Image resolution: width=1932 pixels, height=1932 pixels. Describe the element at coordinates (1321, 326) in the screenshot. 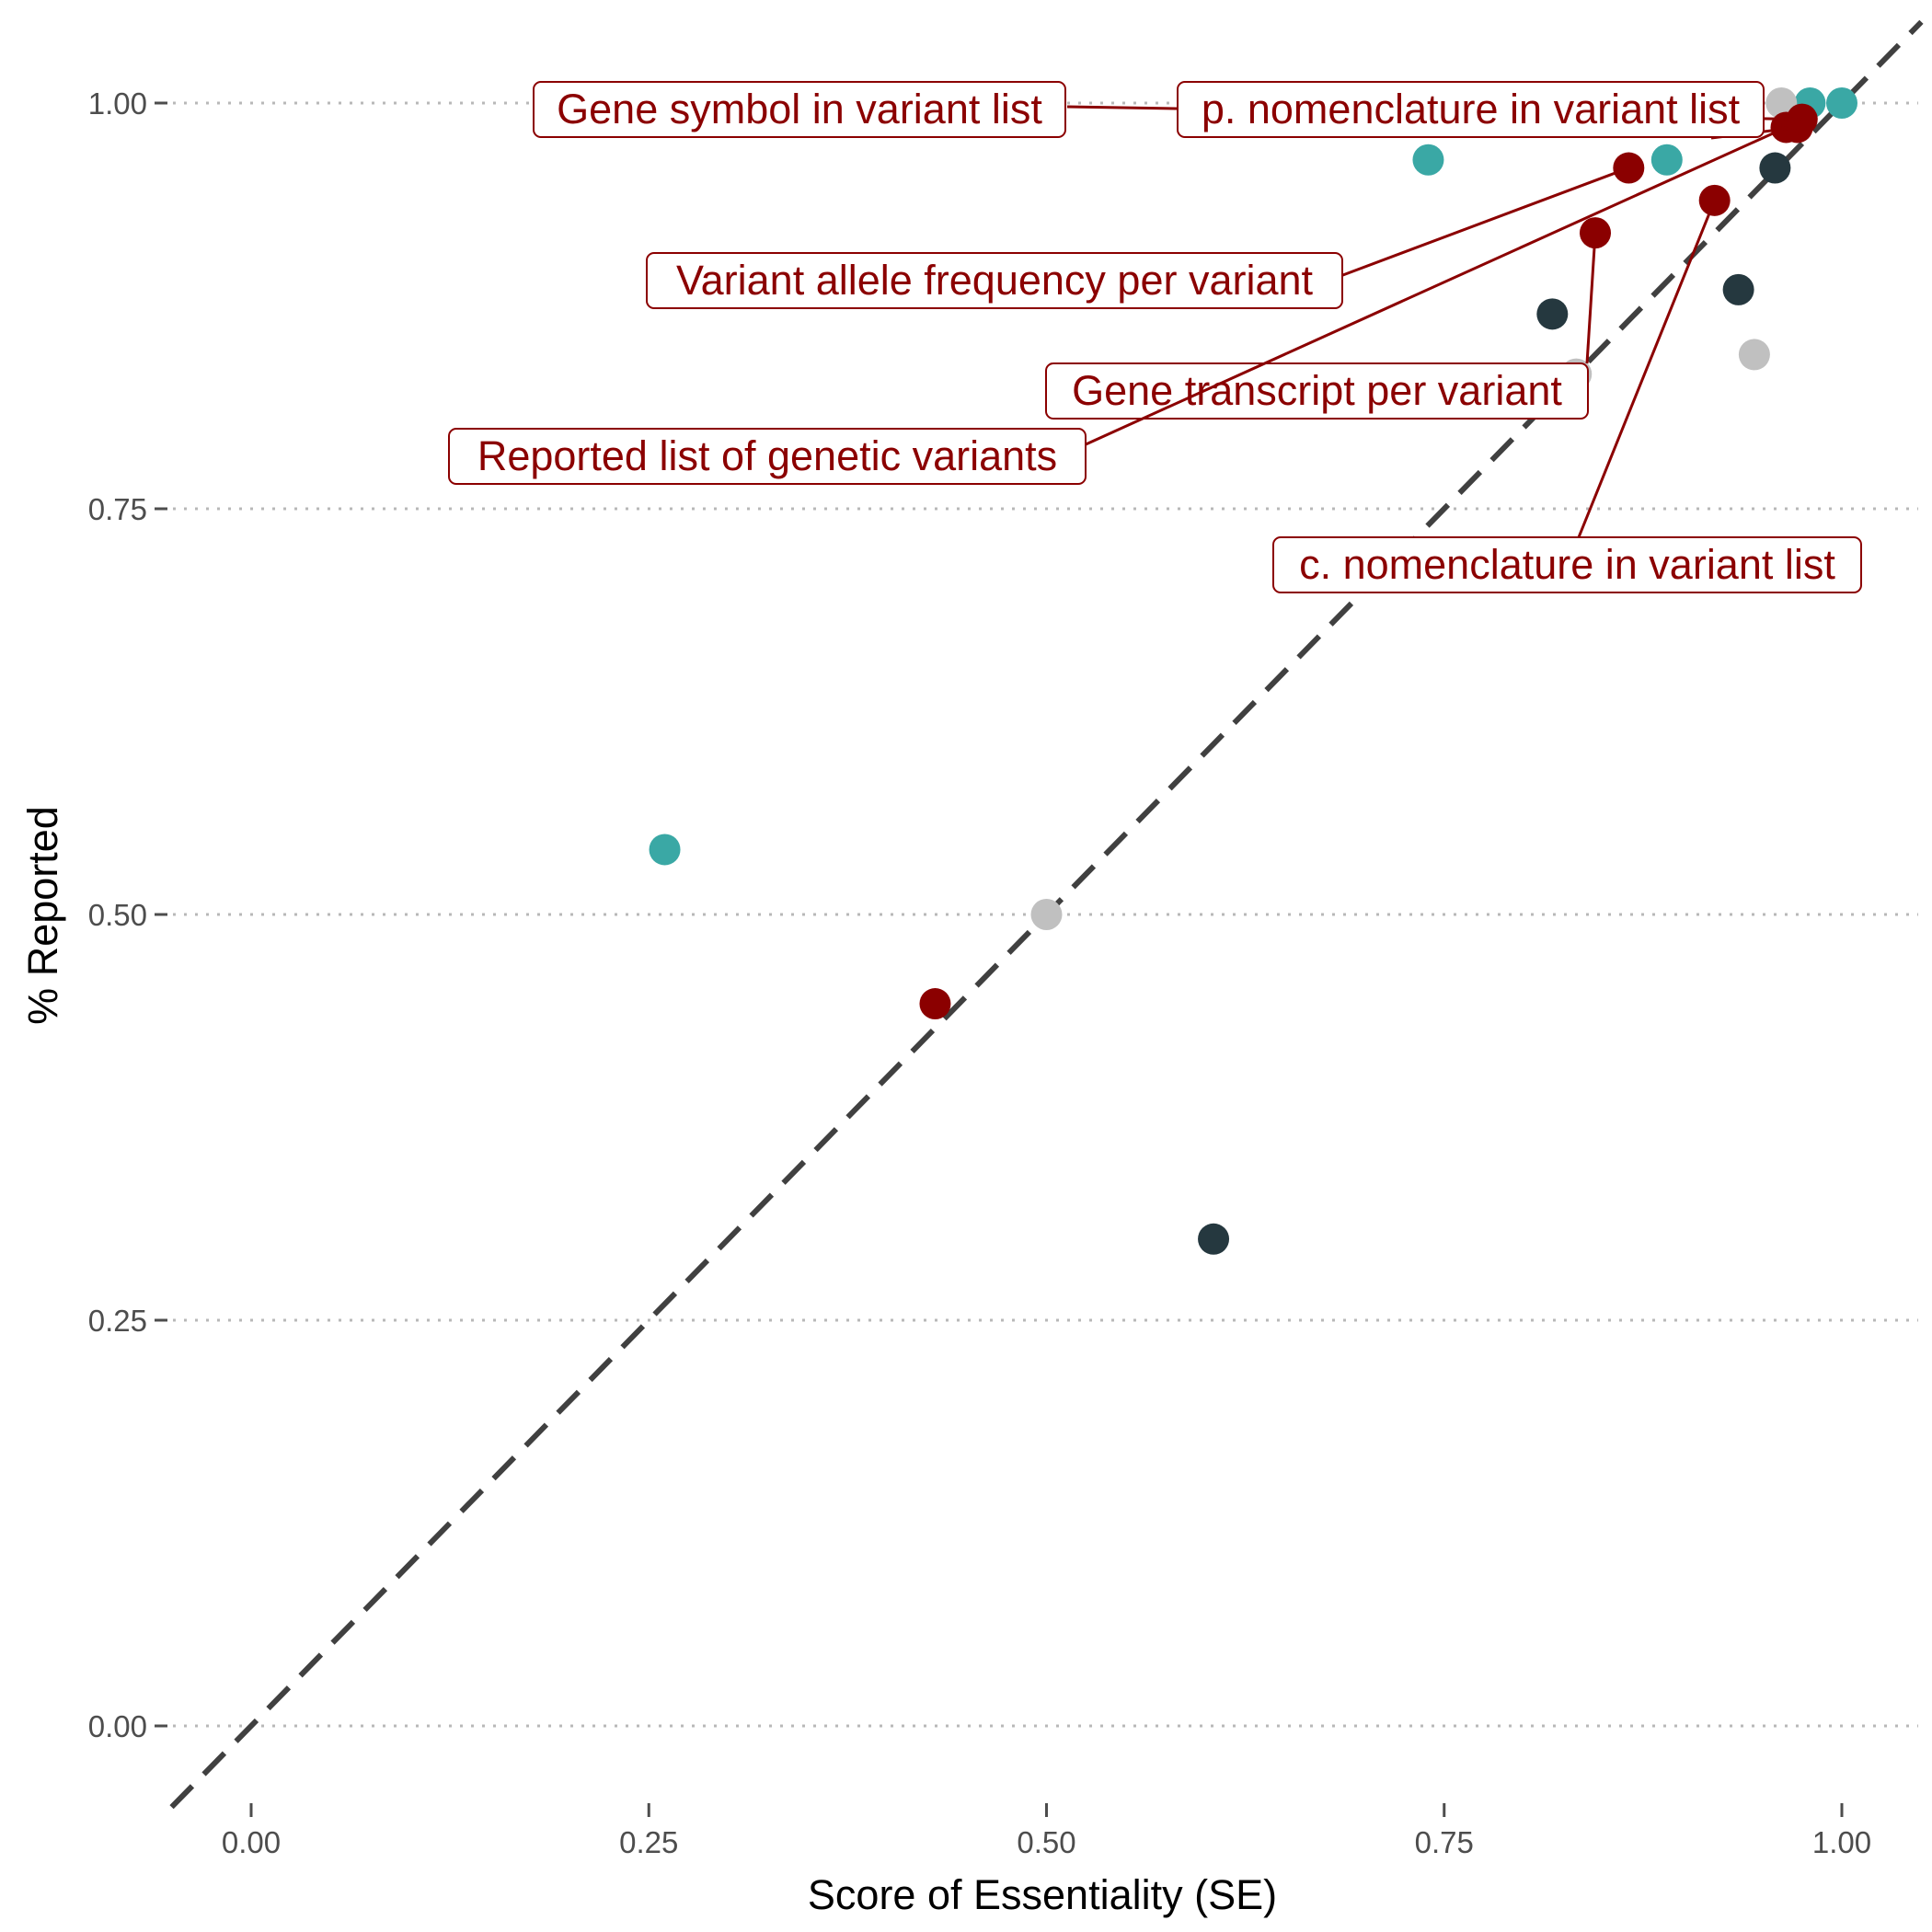

I see `annotation-label: Gene transcript per variant` at that location.